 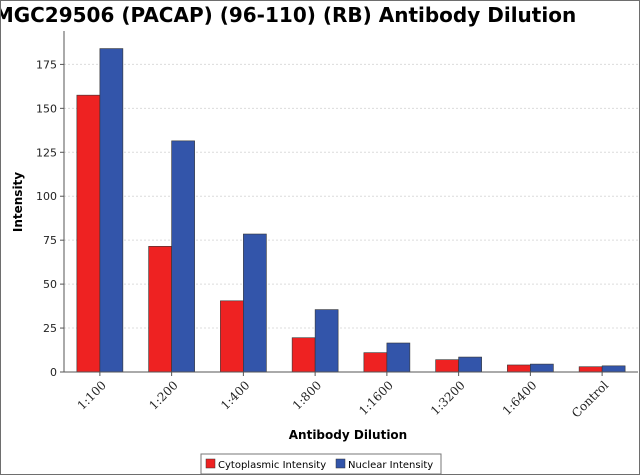 I want to click on y-tick-label: 50, so click(x=50, y=284).